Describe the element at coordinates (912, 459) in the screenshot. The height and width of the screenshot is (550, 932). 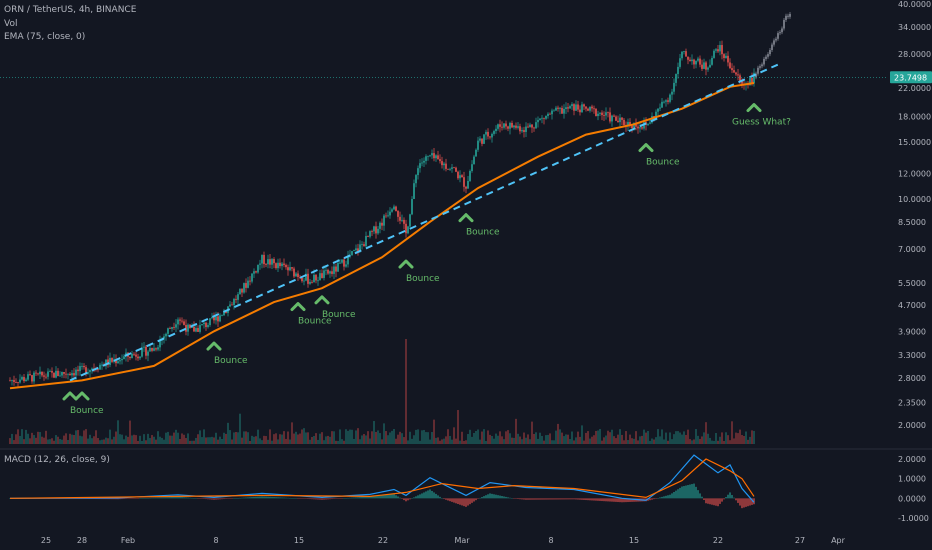
I see `macd-tick-label: 2.0000` at that location.